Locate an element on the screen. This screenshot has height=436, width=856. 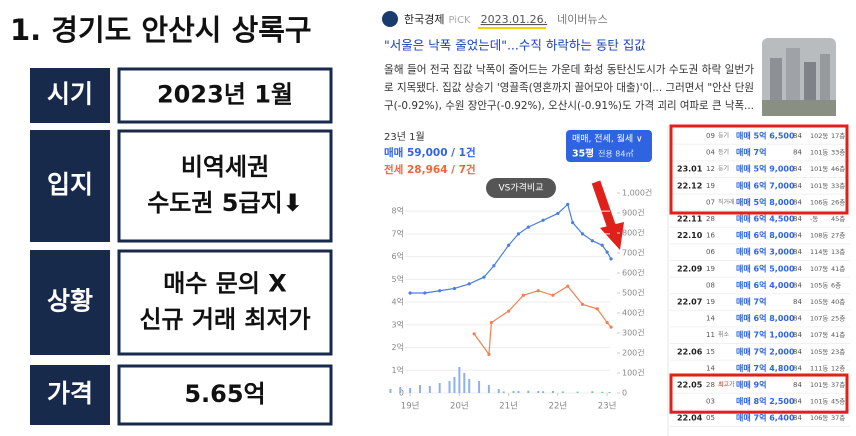
table-cell: 매매 6억 7,000 is located at coordinates (765, 185).